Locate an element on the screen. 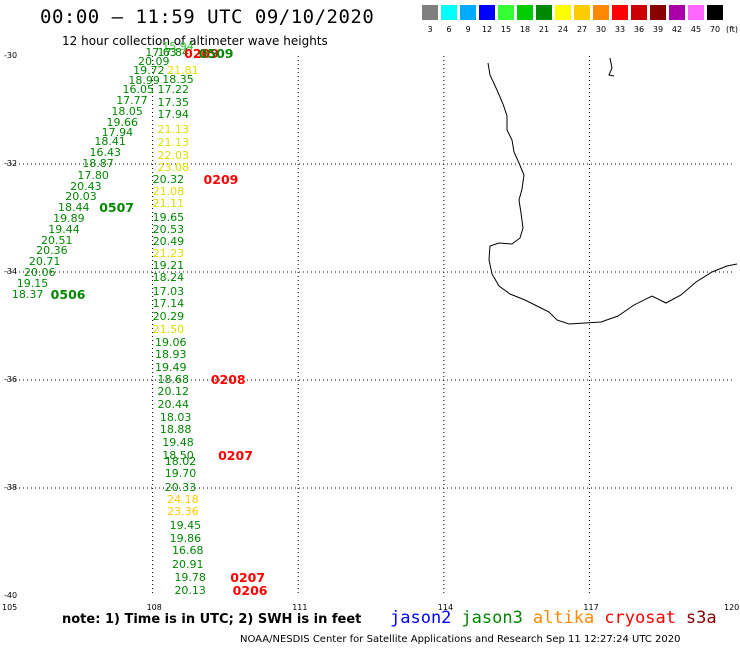 This screenshot has width=740, height=650. pass-id-label: 0208 is located at coordinates (228, 379).